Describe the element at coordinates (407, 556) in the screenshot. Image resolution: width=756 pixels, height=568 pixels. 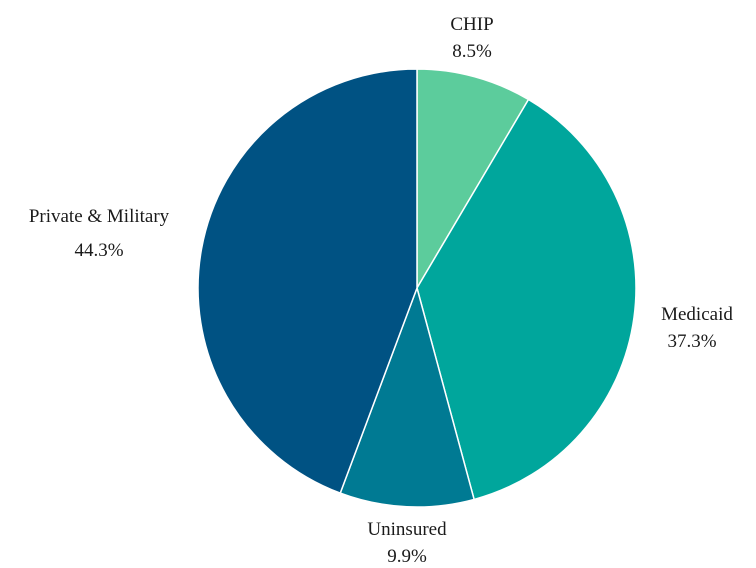
I see `slice-value-uninsured: 9.9%` at that location.